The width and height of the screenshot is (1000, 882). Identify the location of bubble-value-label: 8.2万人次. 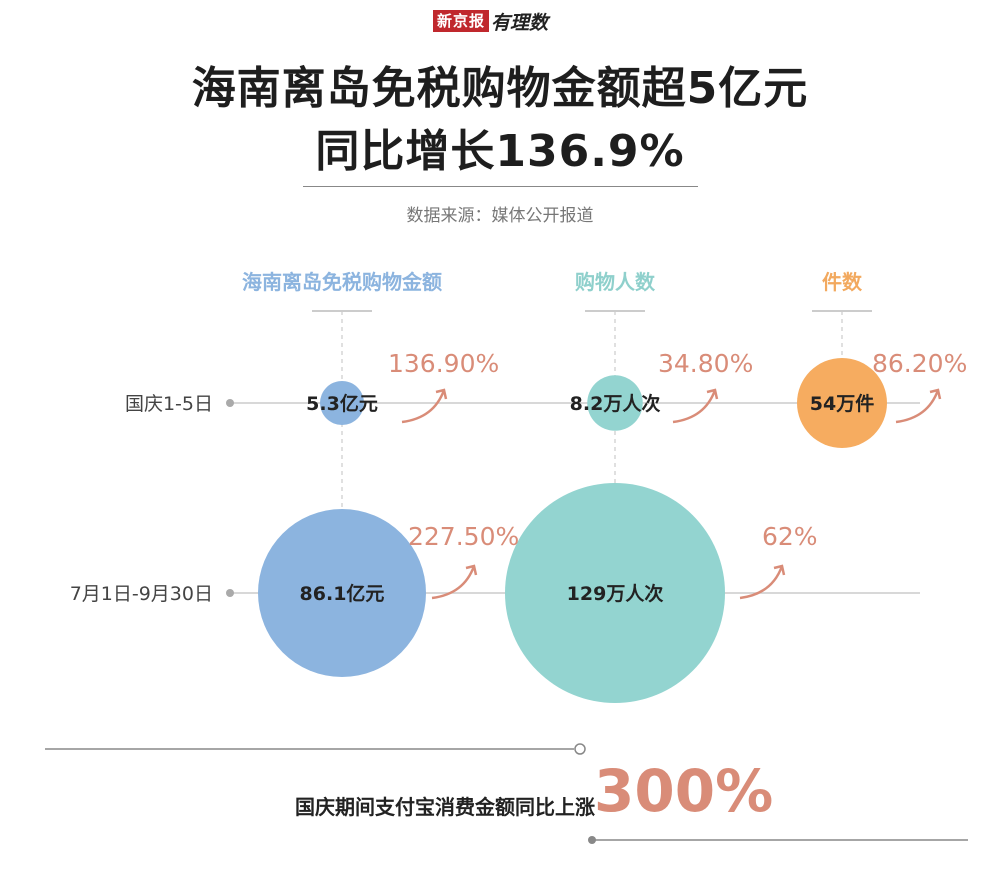
(615, 403).